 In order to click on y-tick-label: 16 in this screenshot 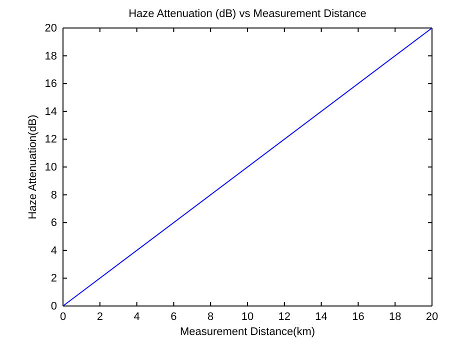, I will do `click(50, 84)`.